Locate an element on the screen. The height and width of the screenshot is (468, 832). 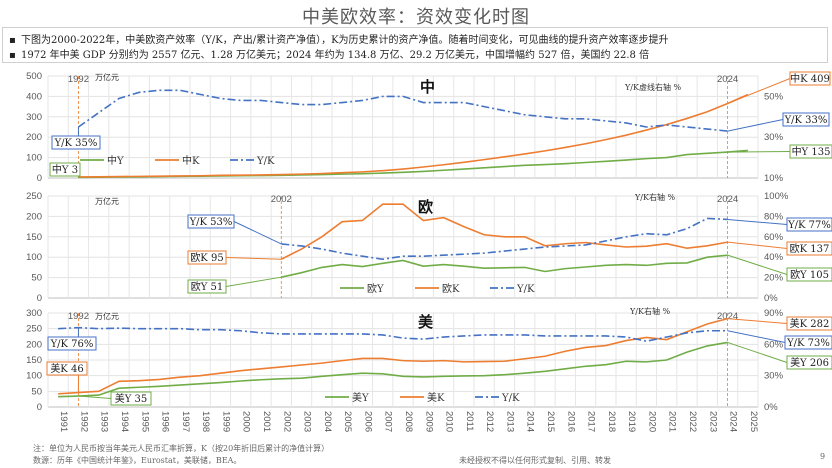
legend-label: 欧K is located at coordinates (451, 289).